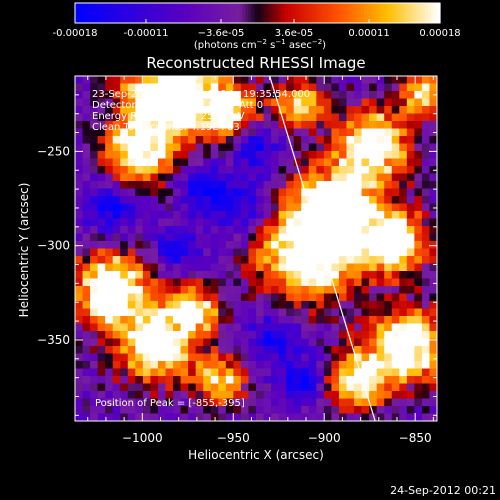 This screenshot has height=500, width=500. Describe the element at coordinates (53, 340) in the screenshot. I see `y-tick-label: −350` at that location.